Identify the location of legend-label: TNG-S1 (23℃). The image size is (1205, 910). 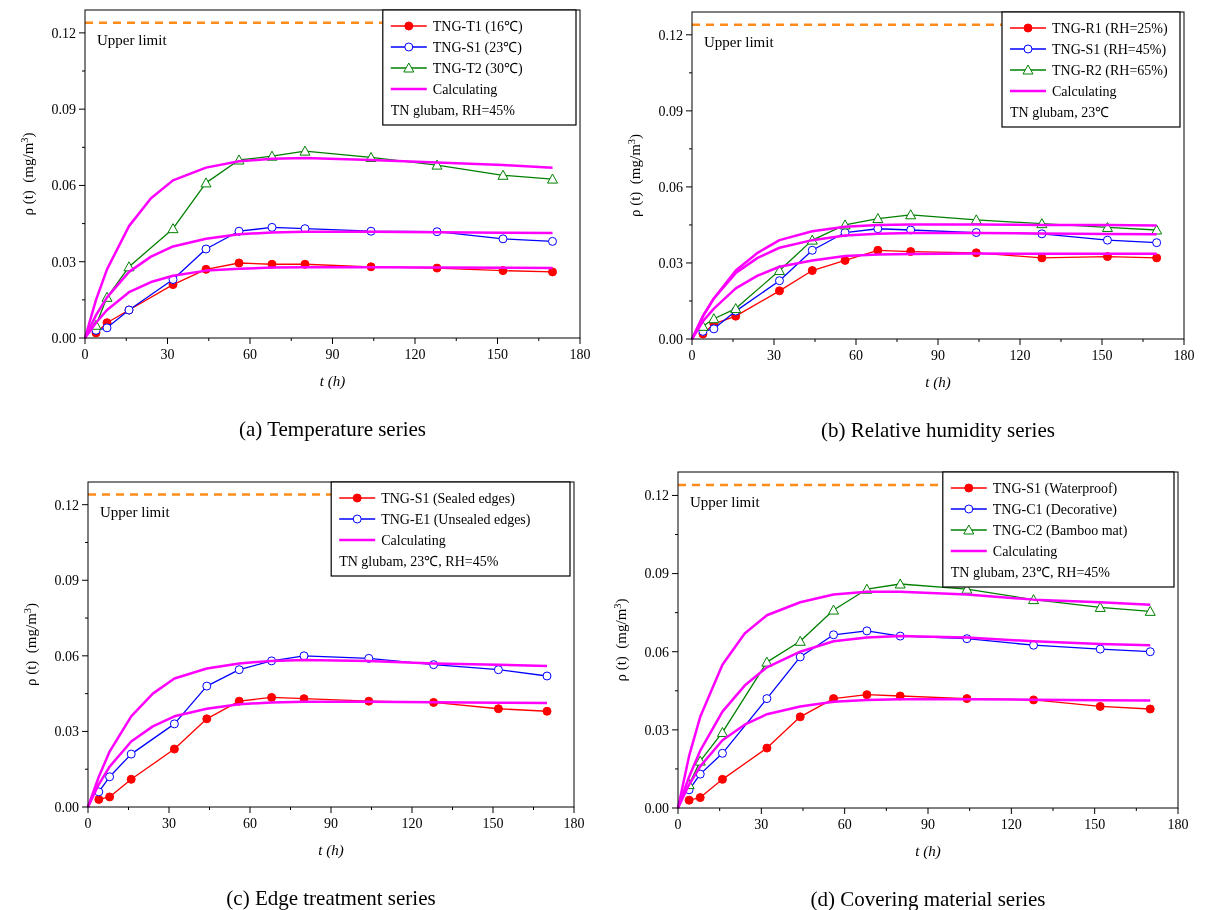
(477, 48).